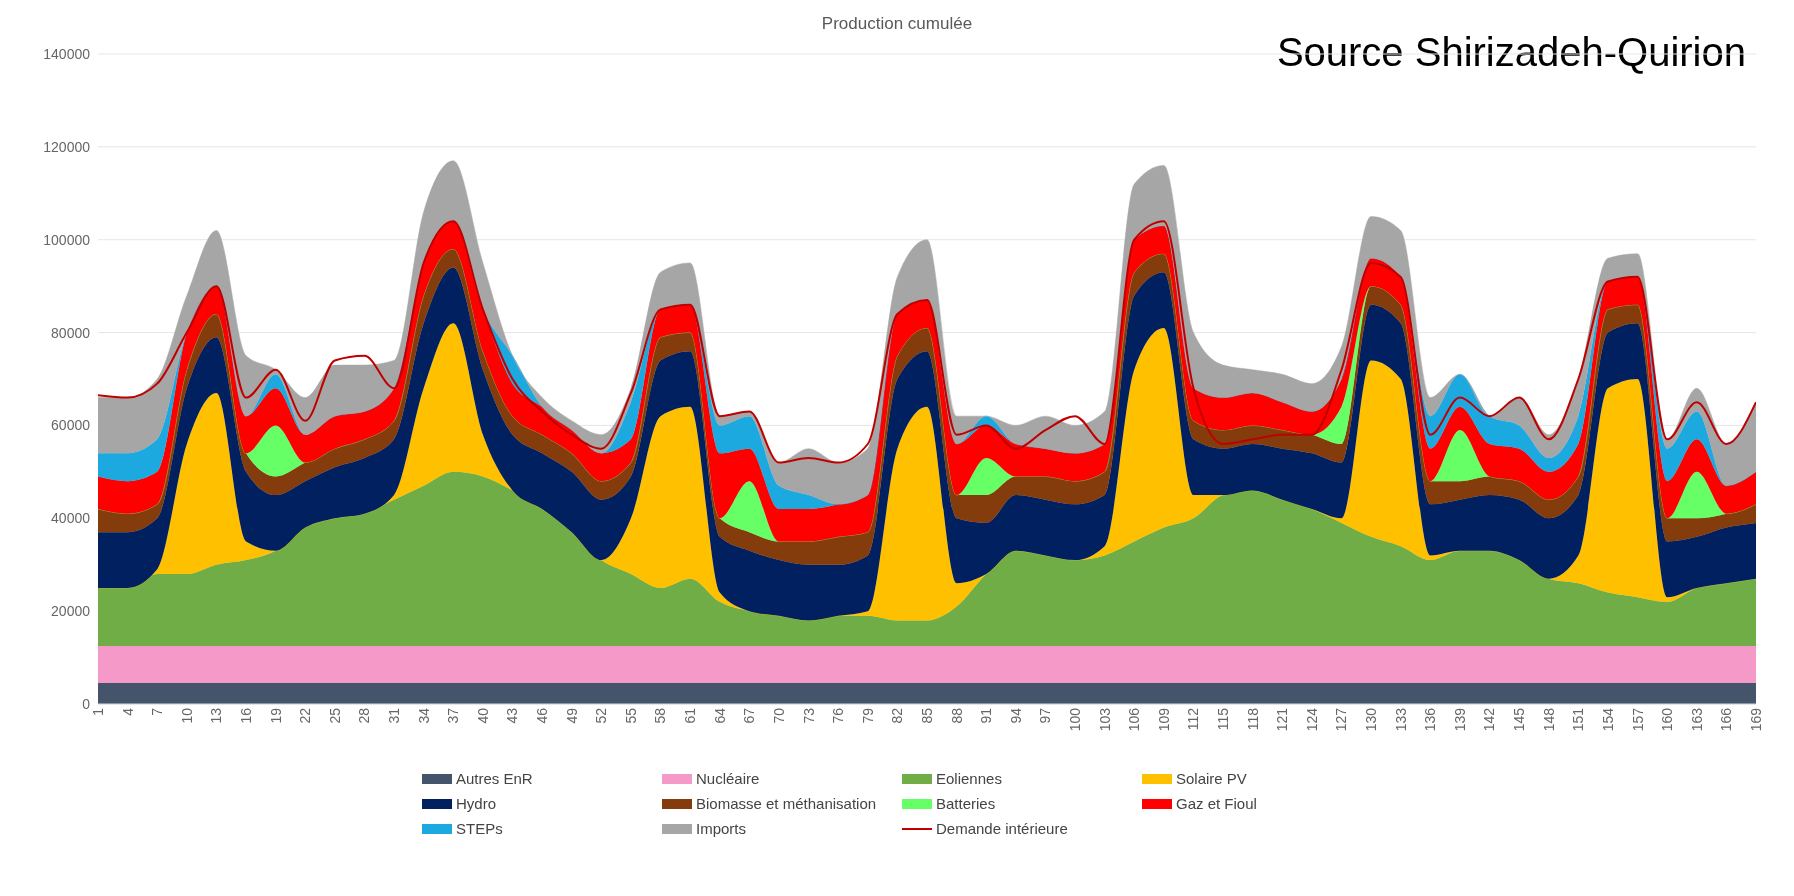 This screenshot has height=896, width=1794. I want to click on x-tick-label: 112, so click(1193, 719).